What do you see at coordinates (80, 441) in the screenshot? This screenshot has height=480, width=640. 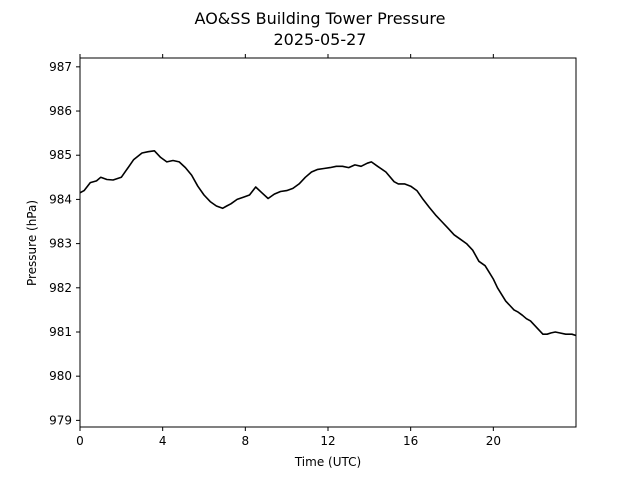 I see `x-tick-label: 0` at bounding box center [80, 441].